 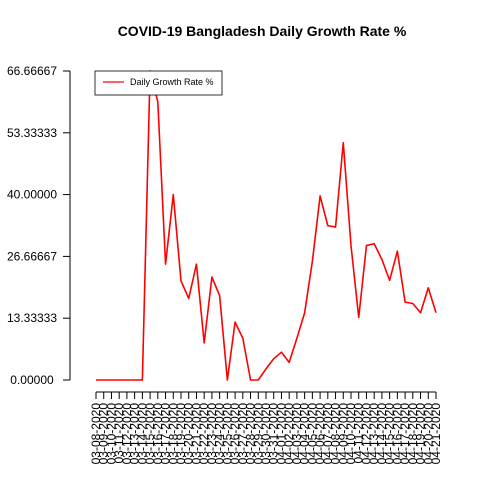 I want to click on x-tick-label: 04-05-2020, so click(x=312, y=434).